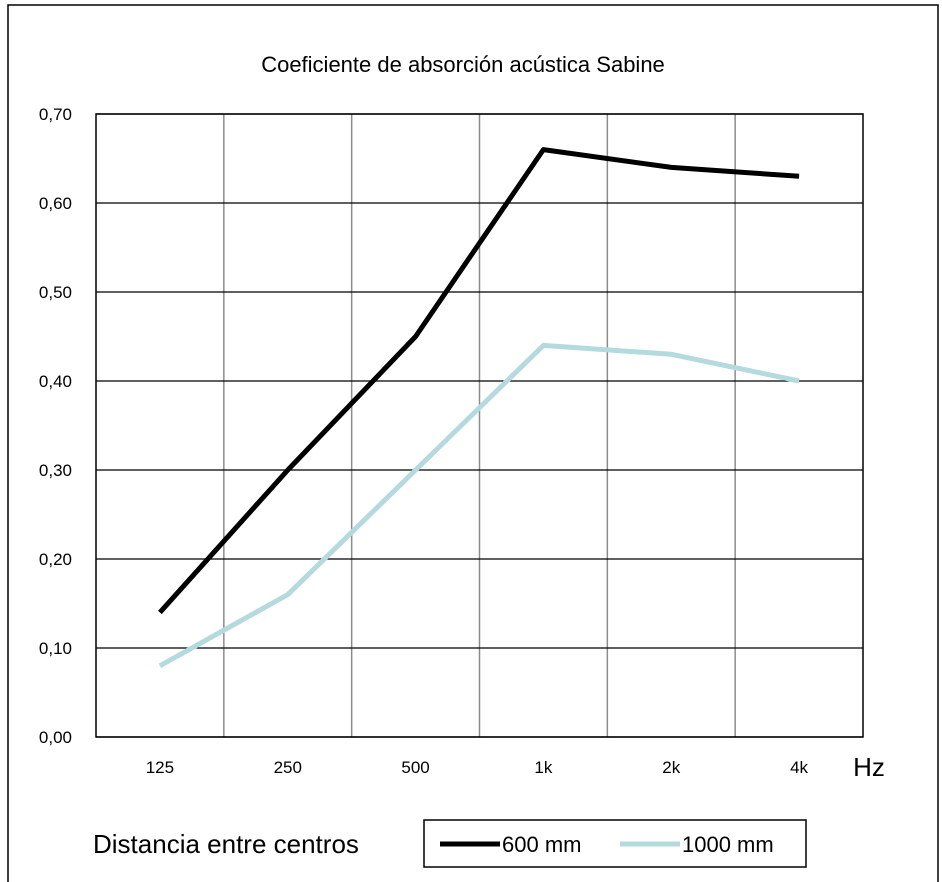  I want to click on y-tick-label: 0,10, so click(55, 648).